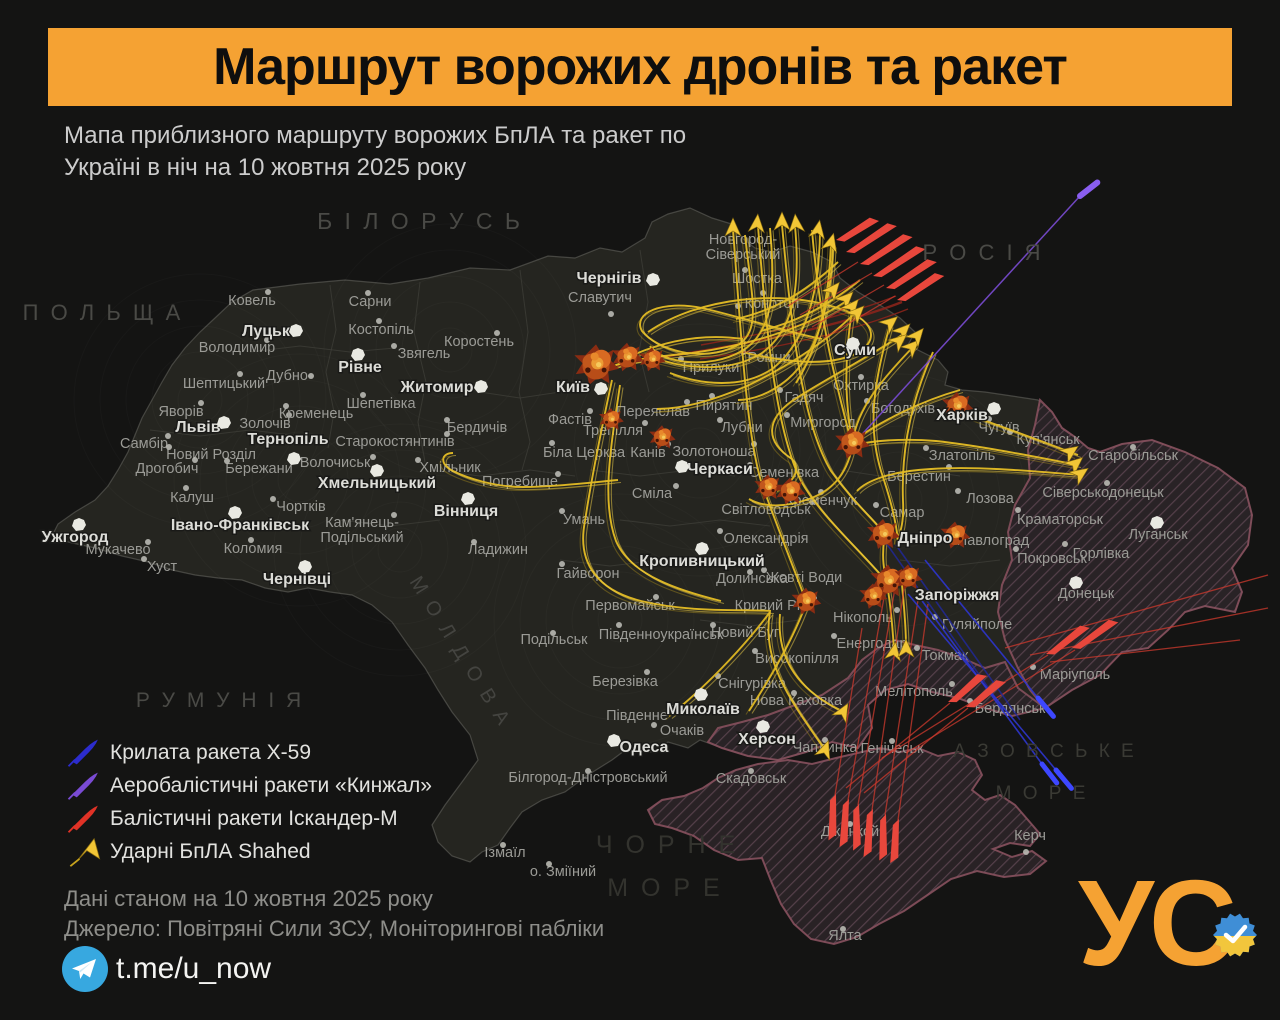 This screenshot has width=1280, height=1020. I want to click on city-label: Дубно, so click(287, 376).